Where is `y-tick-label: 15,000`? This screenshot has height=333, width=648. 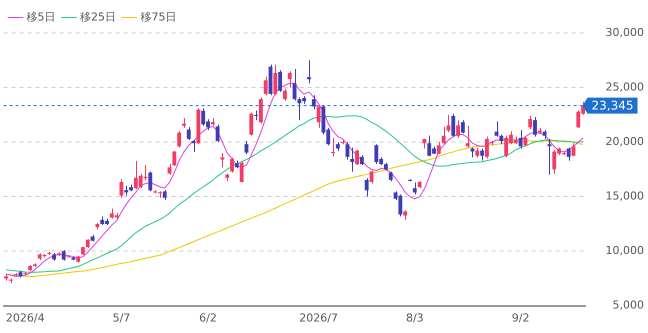
y-tick-label: 15,000 is located at coordinates (625, 196).